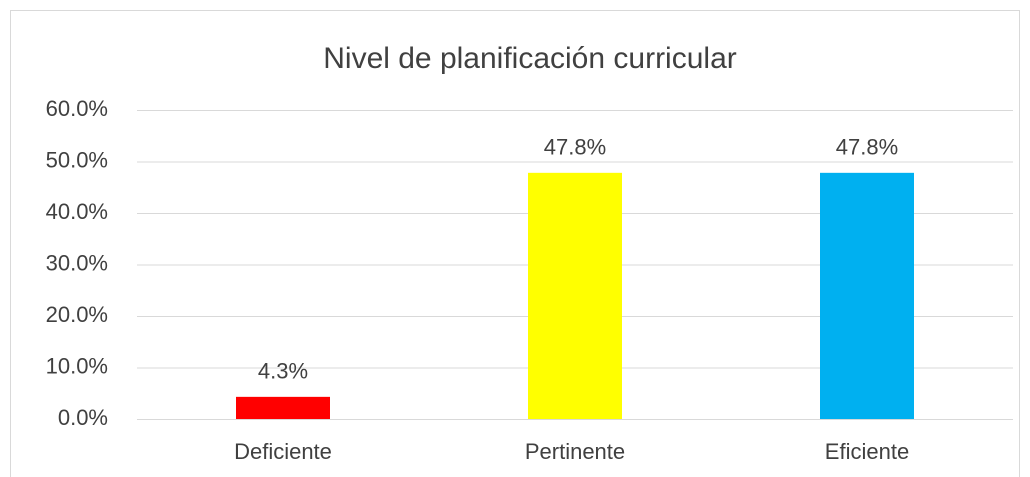 This screenshot has height=477, width=1030. What do you see at coordinates (77, 211) in the screenshot?
I see `y-tick-label: 40.0%` at bounding box center [77, 211].